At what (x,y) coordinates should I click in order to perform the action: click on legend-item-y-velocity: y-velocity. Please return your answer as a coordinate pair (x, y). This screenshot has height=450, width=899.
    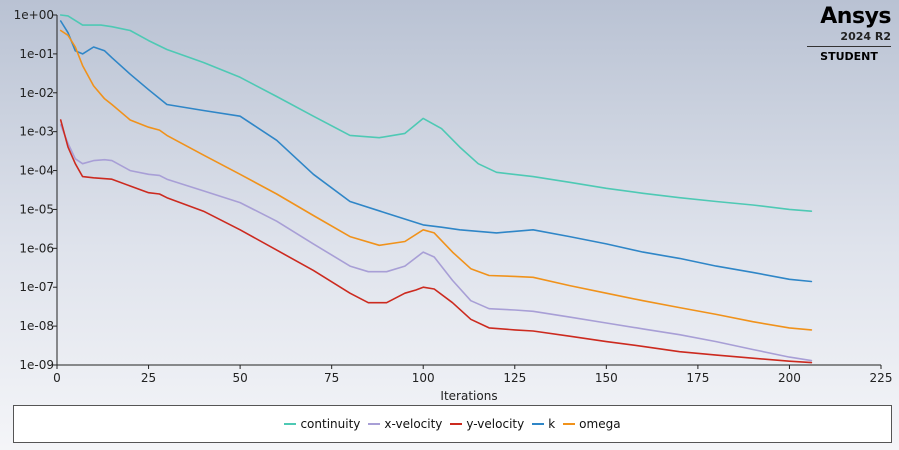
    Looking at the image, I should click on (487, 424).